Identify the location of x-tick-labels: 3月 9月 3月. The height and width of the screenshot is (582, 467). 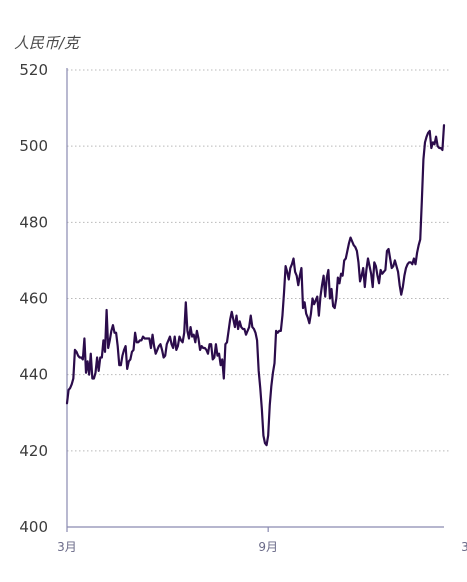
(262, 540).